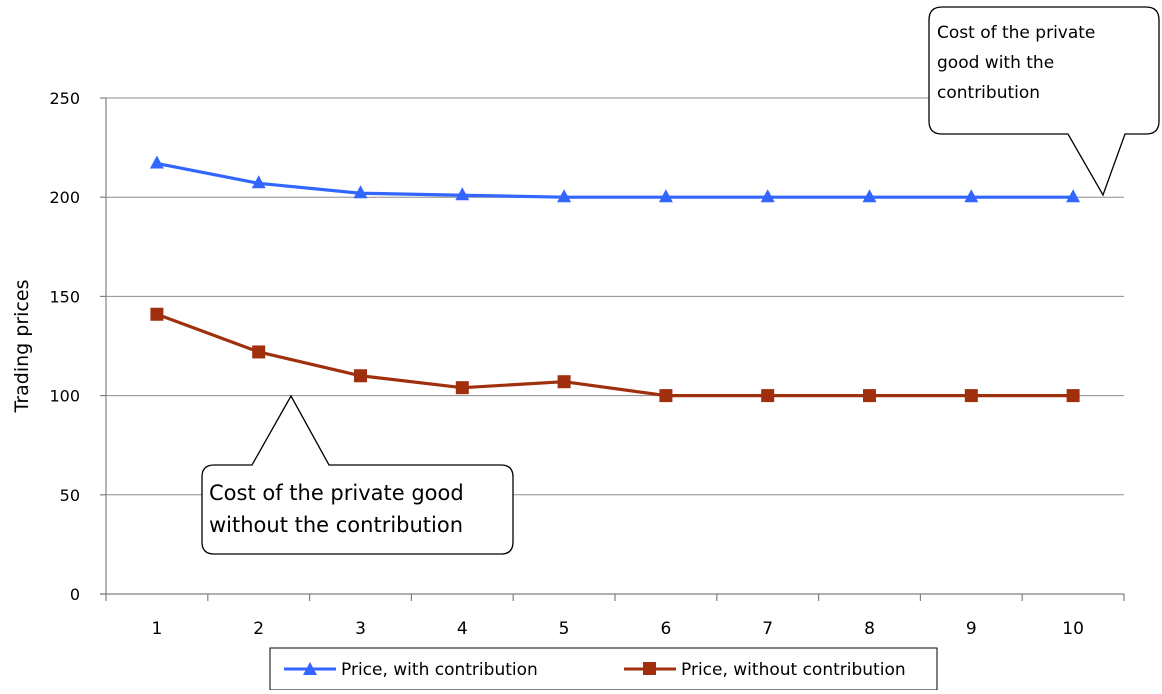 The width and height of the screenshot is (1162, 694). Describe the element at coordinates (793, 670) in the screenshot. I see `legend-label-without: Price, without contribution` at that location.